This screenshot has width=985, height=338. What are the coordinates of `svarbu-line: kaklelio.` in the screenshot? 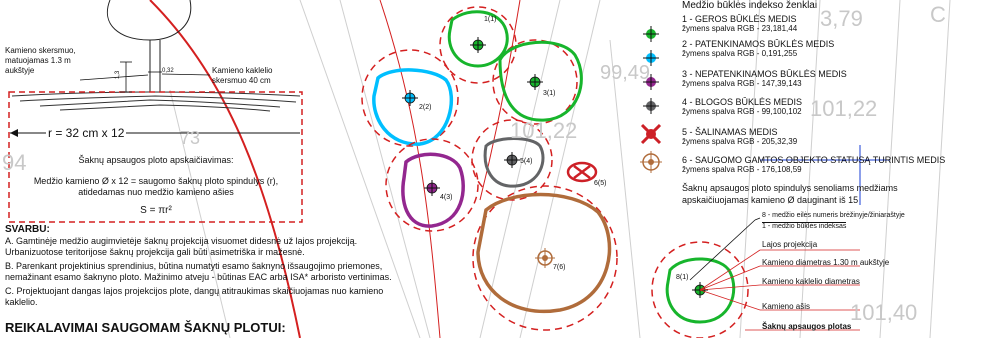 It's located at (21, 302).